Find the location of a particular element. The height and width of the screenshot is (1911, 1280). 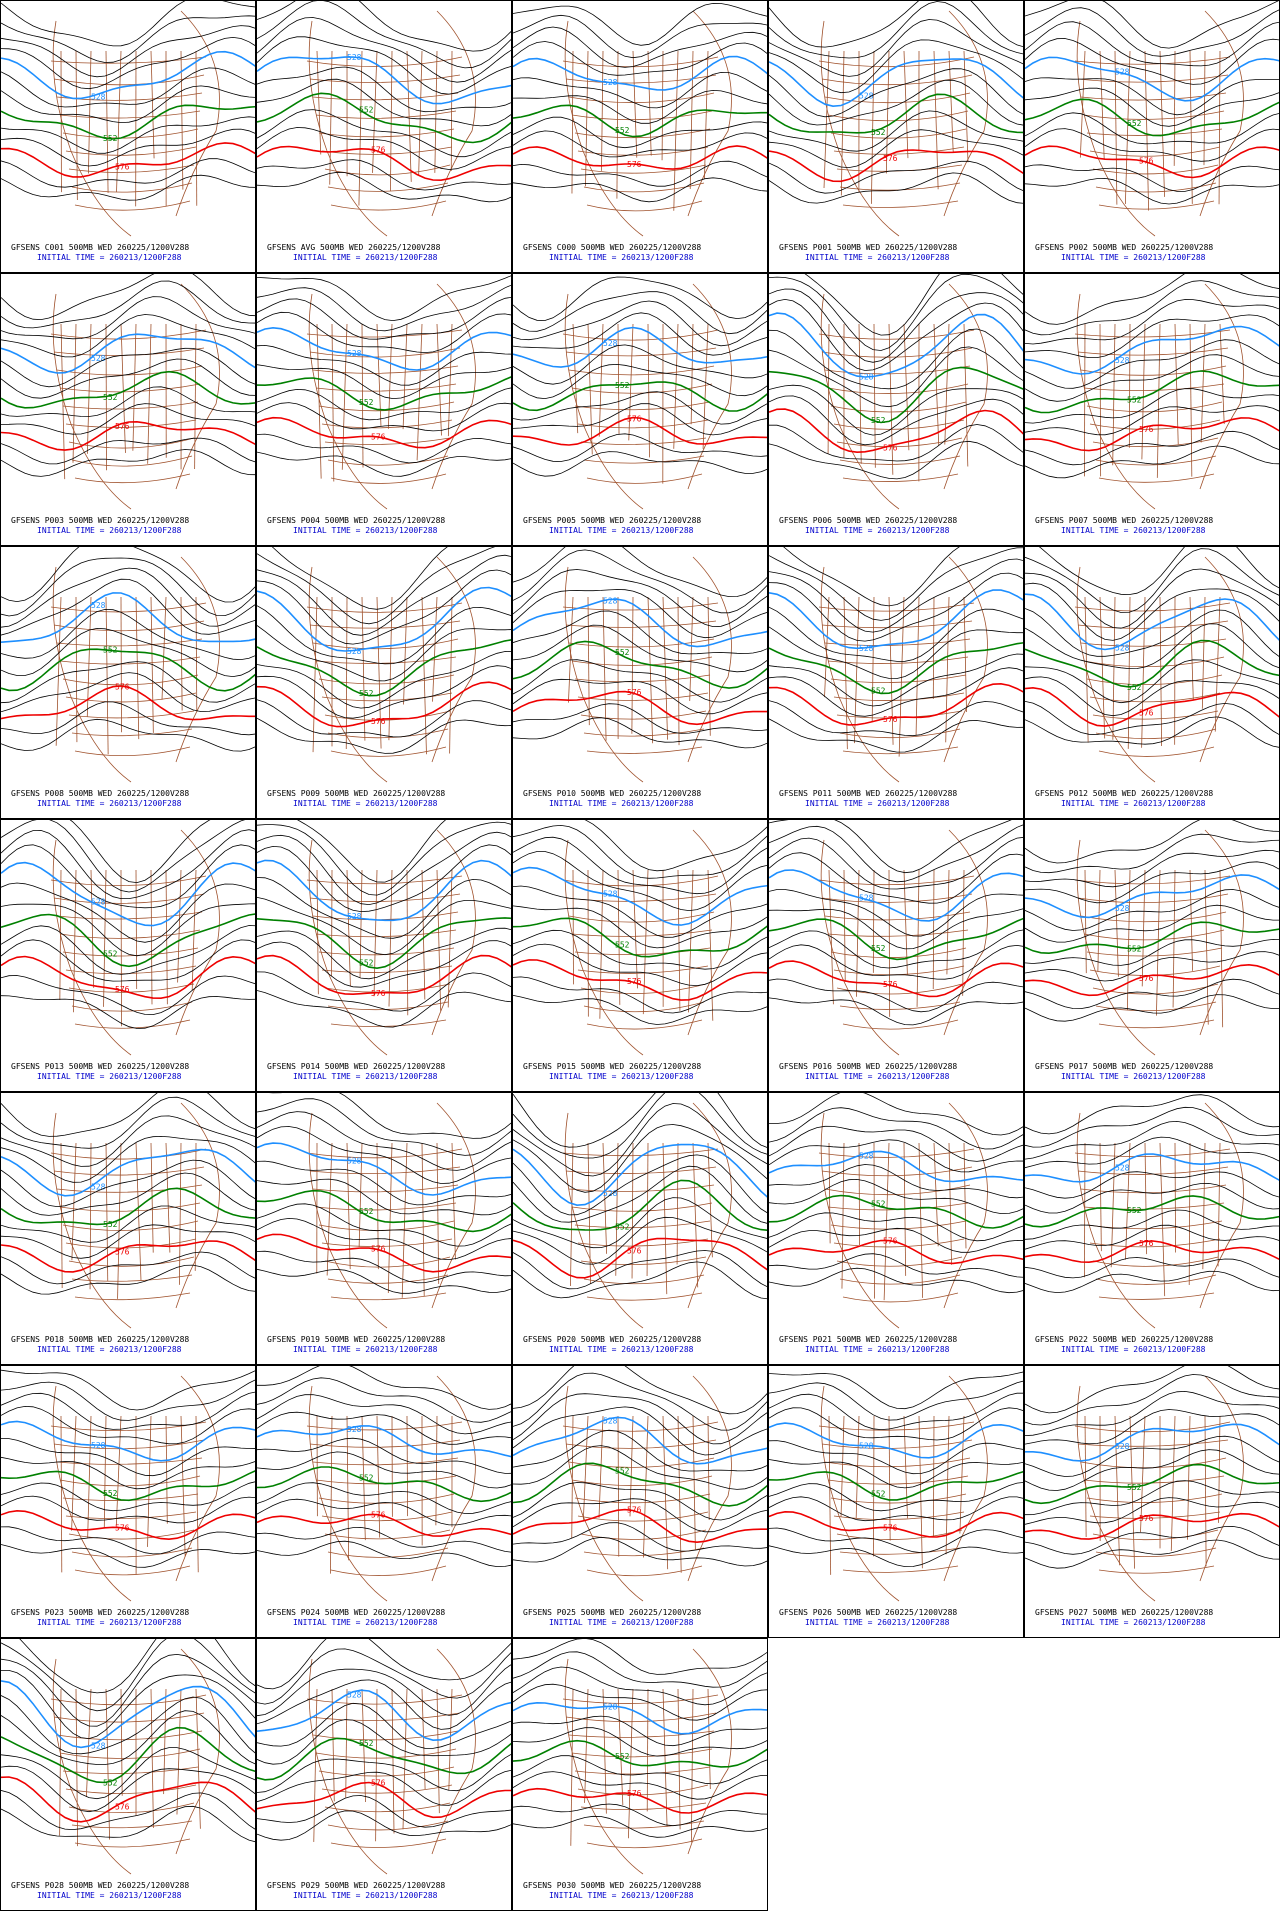

map-outline is located at coordinates (135, 1215).